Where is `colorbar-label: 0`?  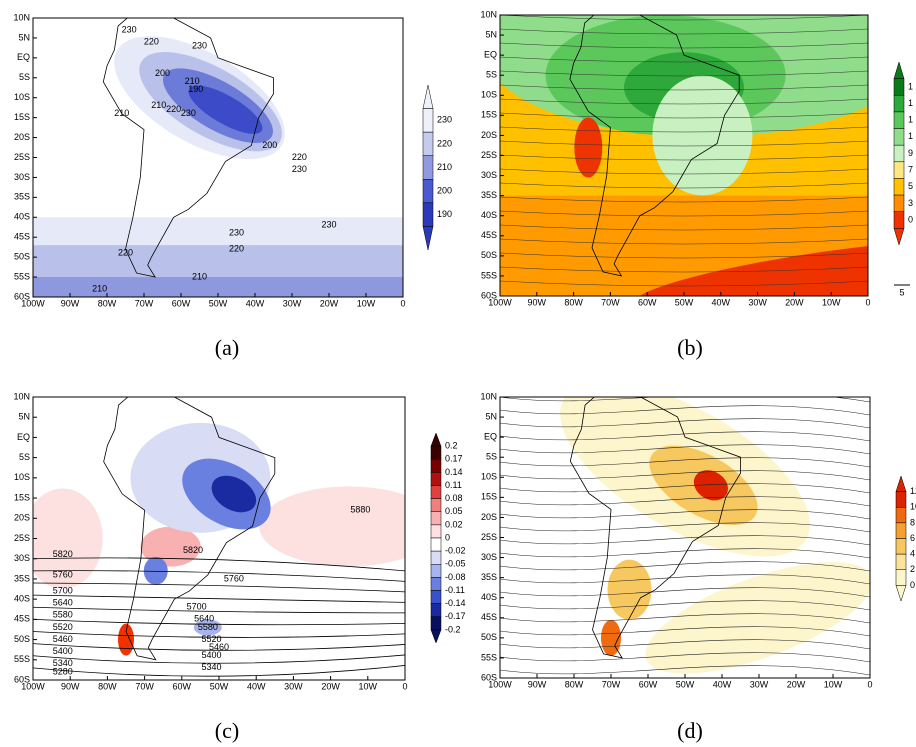 colorbar-label: 0 is located at coordinates (447, 537).